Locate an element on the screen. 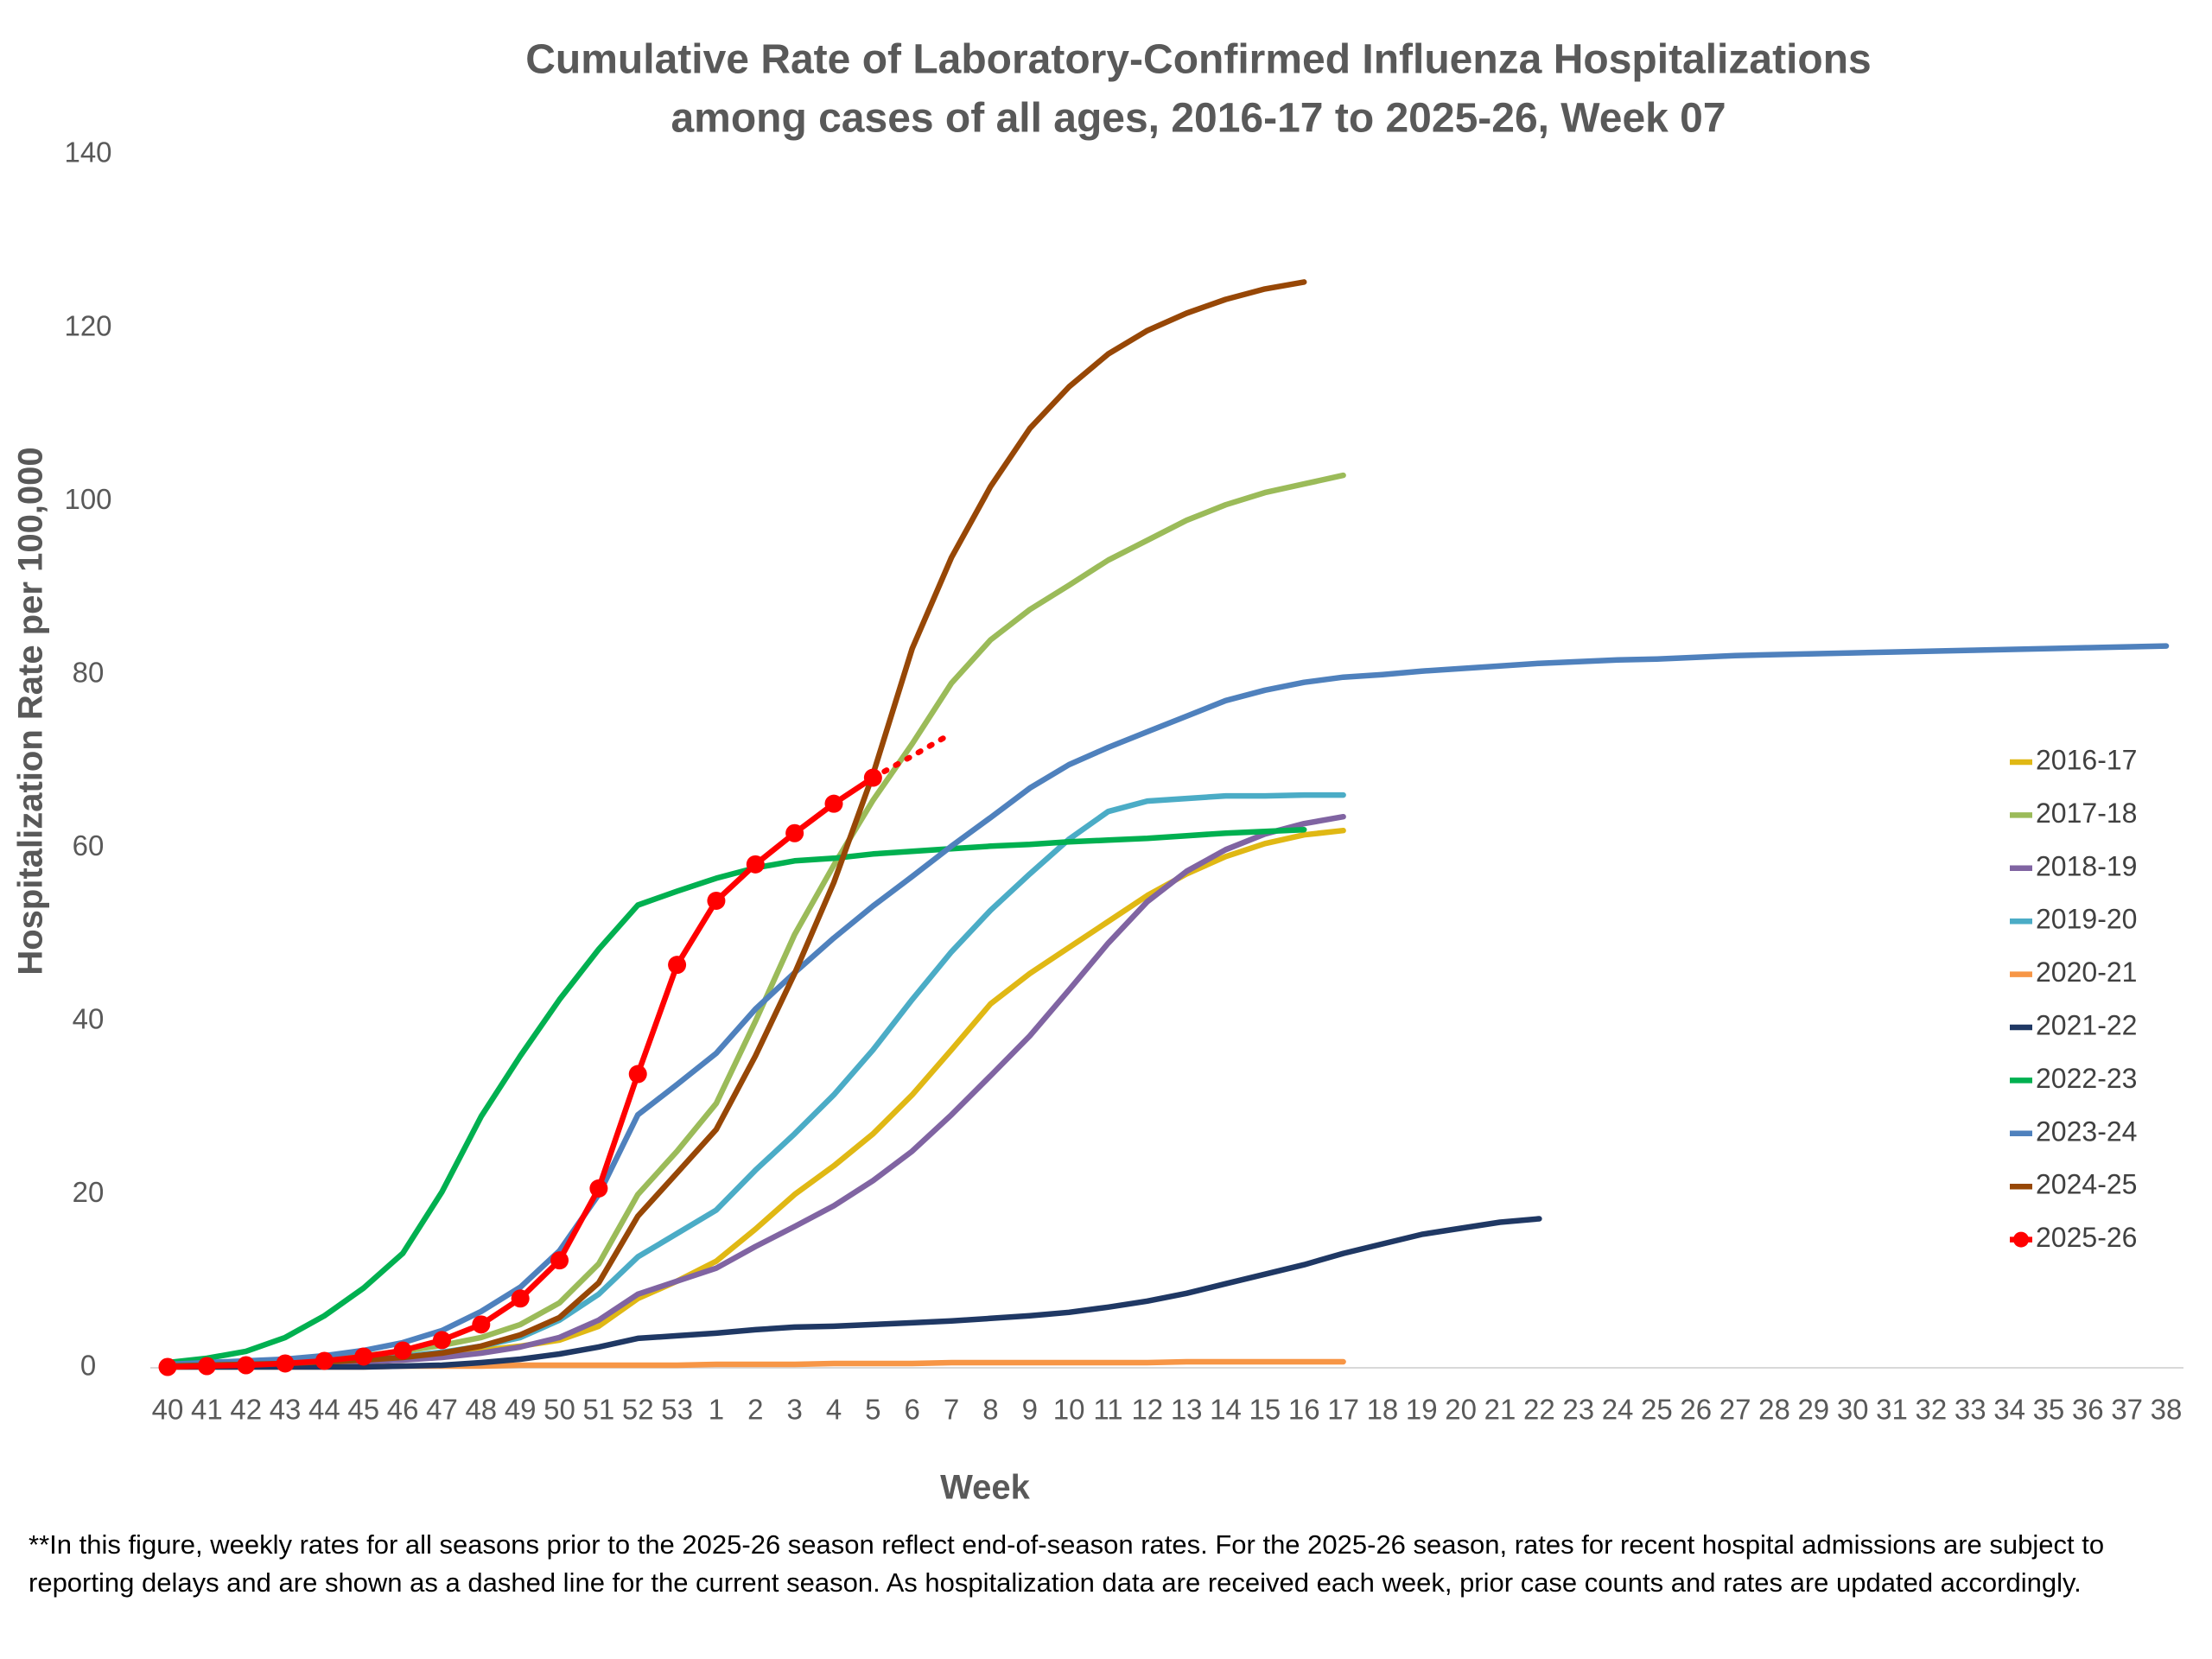  x-tick-label: 30 is located at coordinates (1853, 1410).